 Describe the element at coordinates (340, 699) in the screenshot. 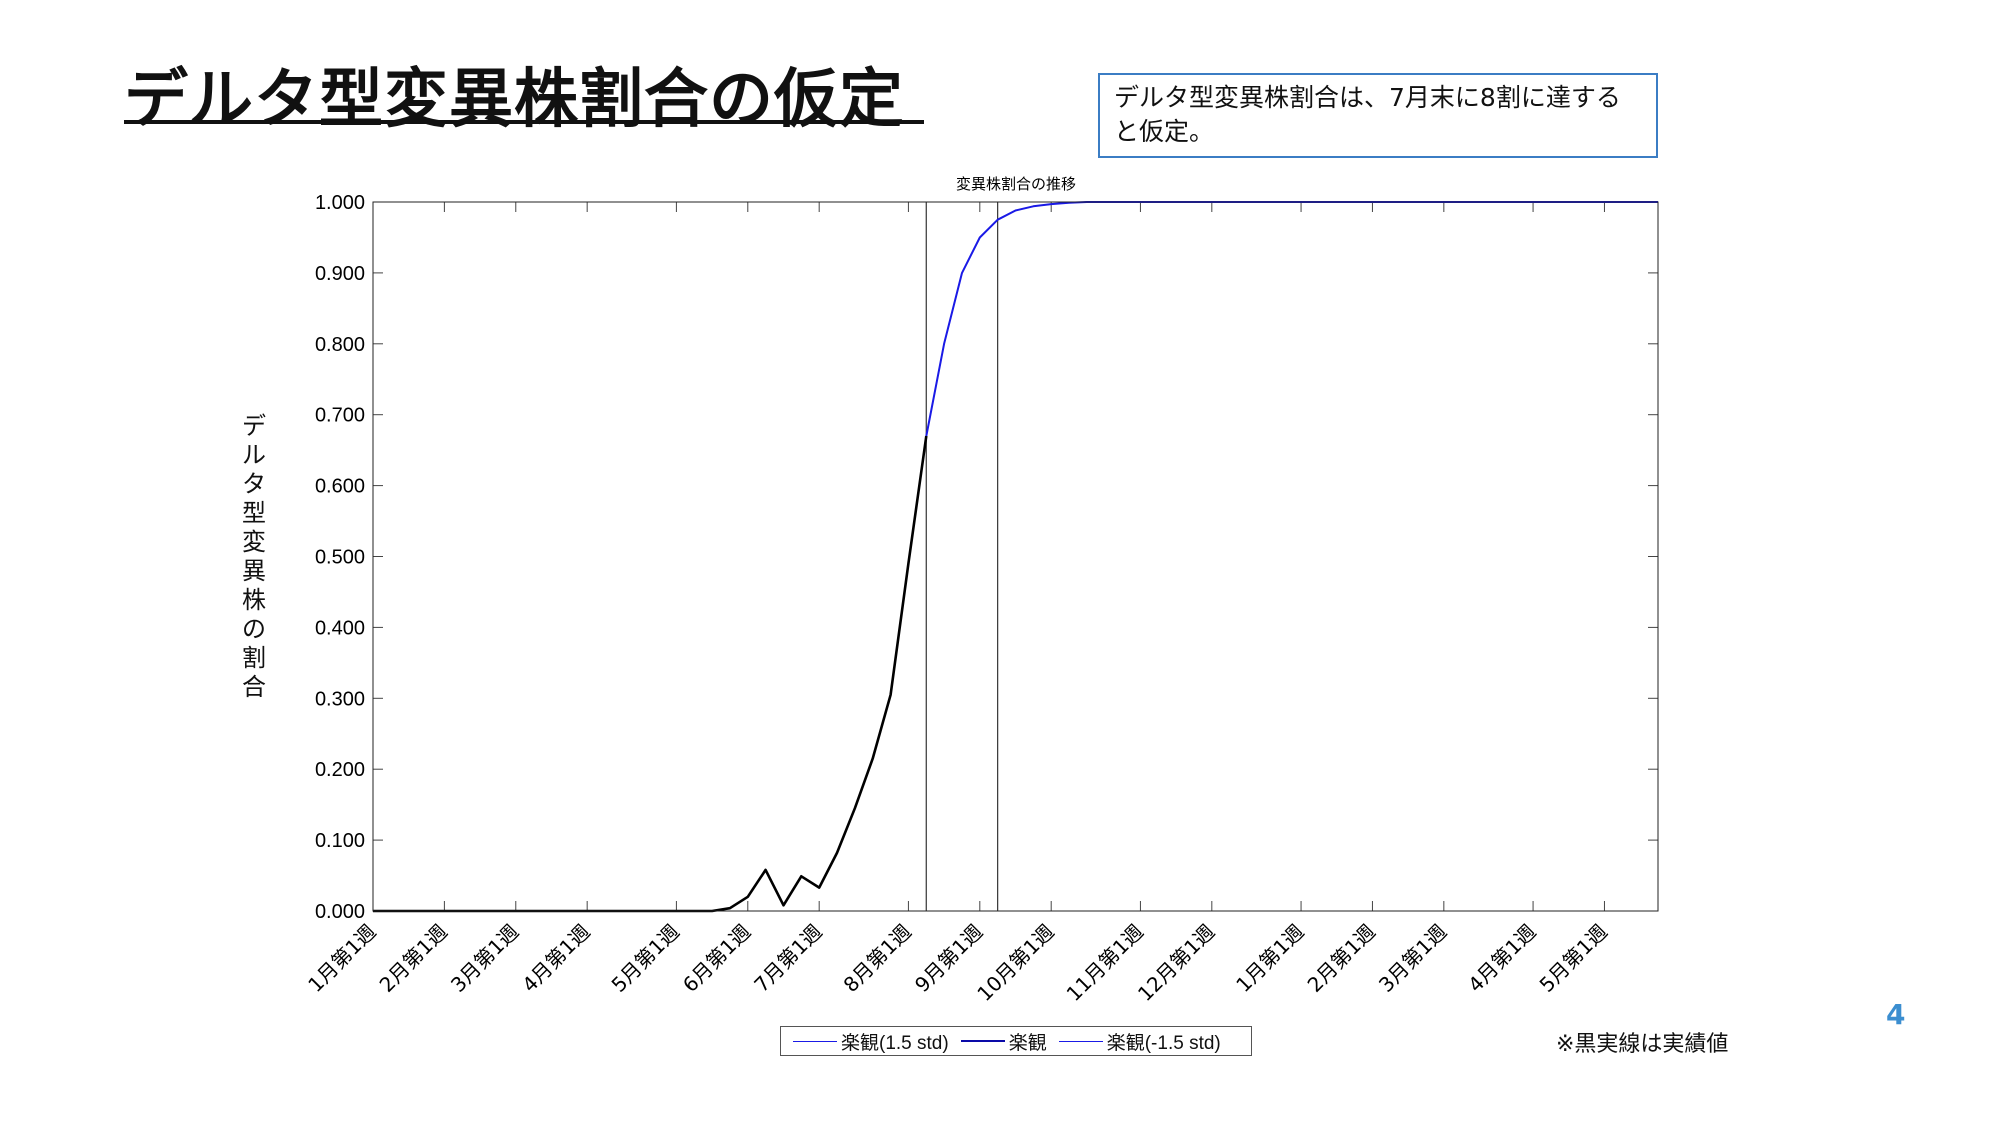

I see `y-tick-label: 0.300` at that location.